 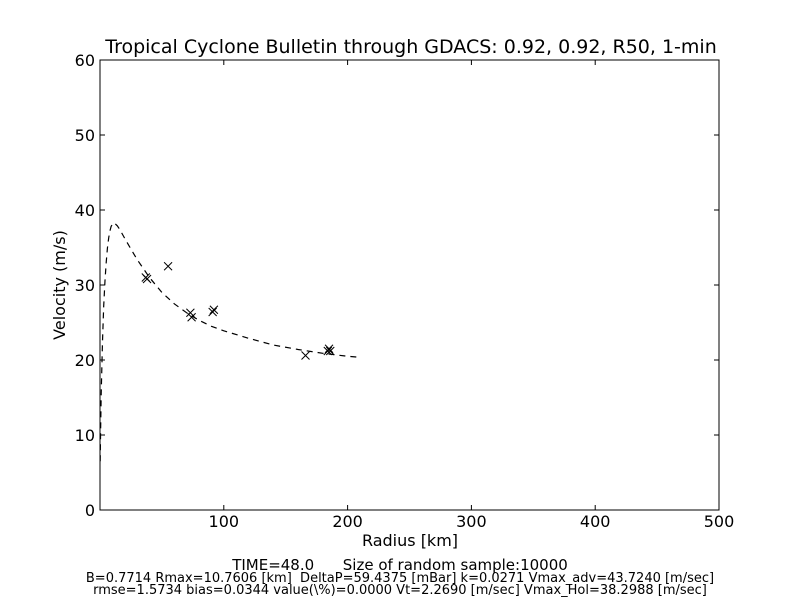 I want to click on y-tick-label: 0, so click(x=90, y=510).